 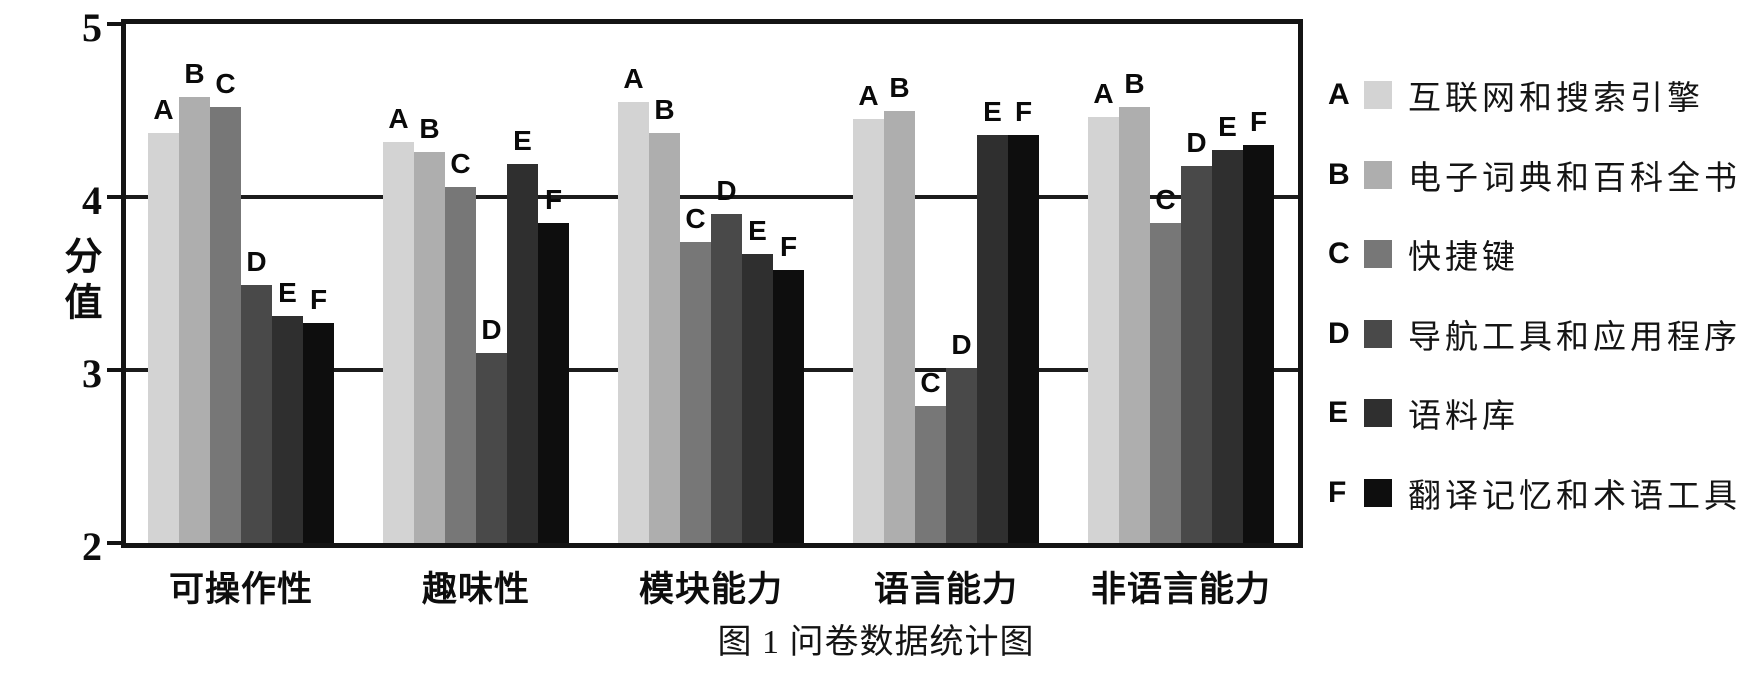 What do you see at coordinates (664, 338) in the screenshot?
I see `bar-B-模块能力` at bounding box center [664, 338].